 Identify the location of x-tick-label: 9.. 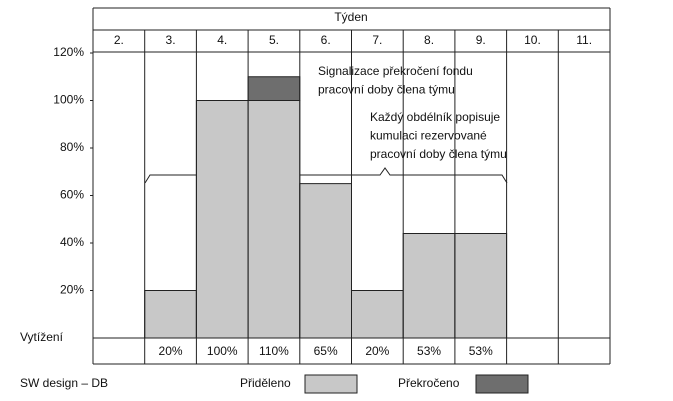
(481, 40).